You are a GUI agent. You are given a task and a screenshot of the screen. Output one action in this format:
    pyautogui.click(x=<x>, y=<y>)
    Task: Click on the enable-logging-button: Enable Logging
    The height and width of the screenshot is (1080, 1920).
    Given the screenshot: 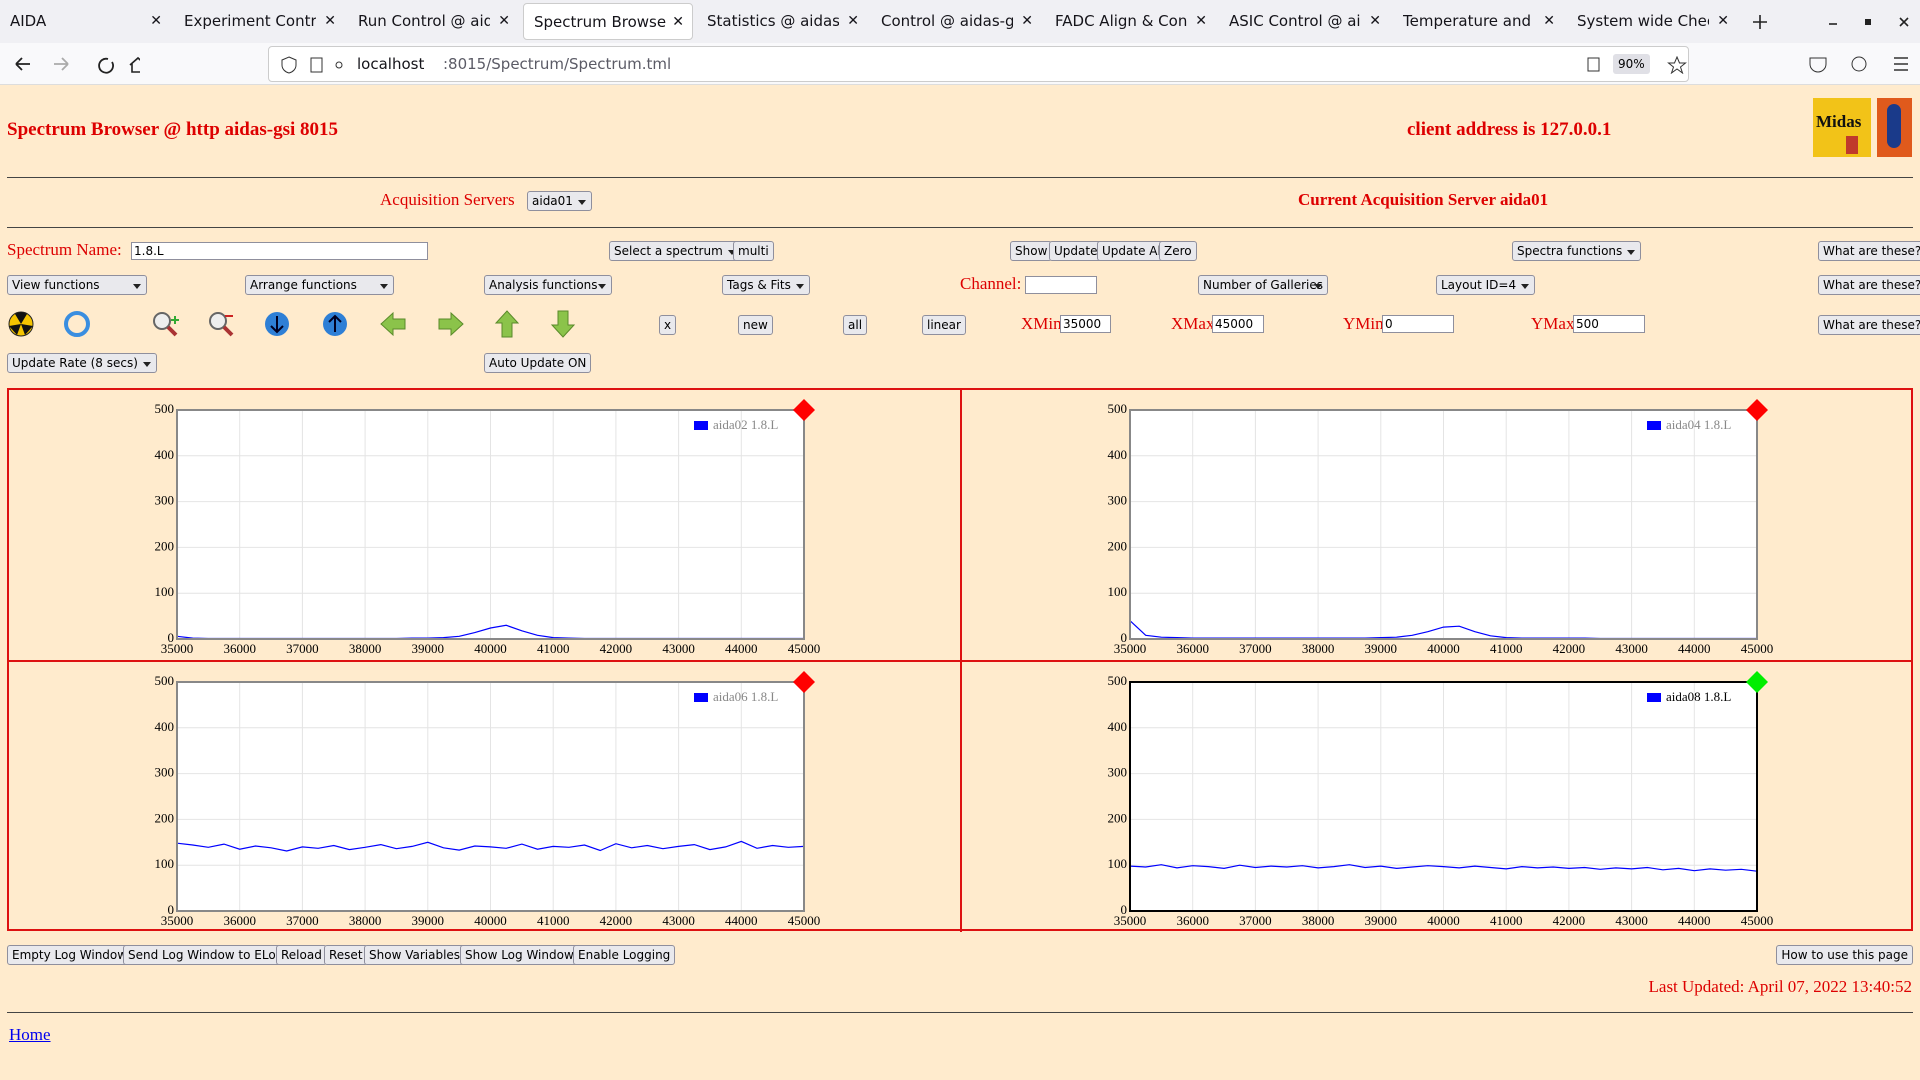 What is the action you would take?
    pyautogui.click(x=624, y=955)
    